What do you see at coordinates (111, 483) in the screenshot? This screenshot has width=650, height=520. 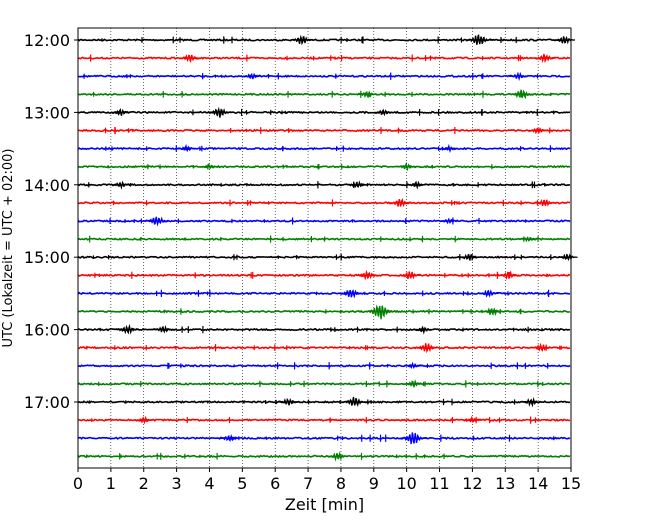 I see `x-tick-label: 1` at bounding box center [111, 483].